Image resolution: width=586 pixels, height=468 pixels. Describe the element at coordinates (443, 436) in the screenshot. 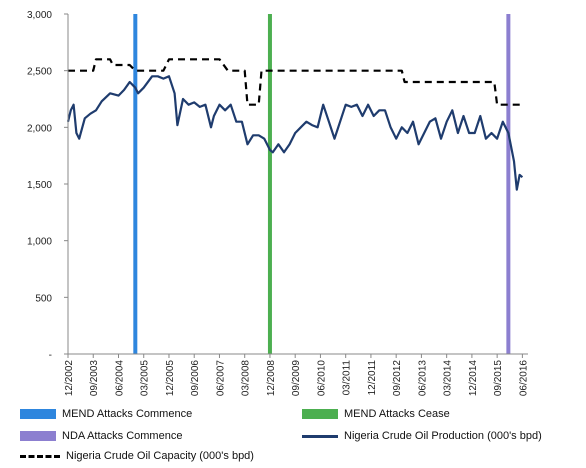

I see `legend-label: Nigeria Crude Oil Production (000's bpd)` at that location.